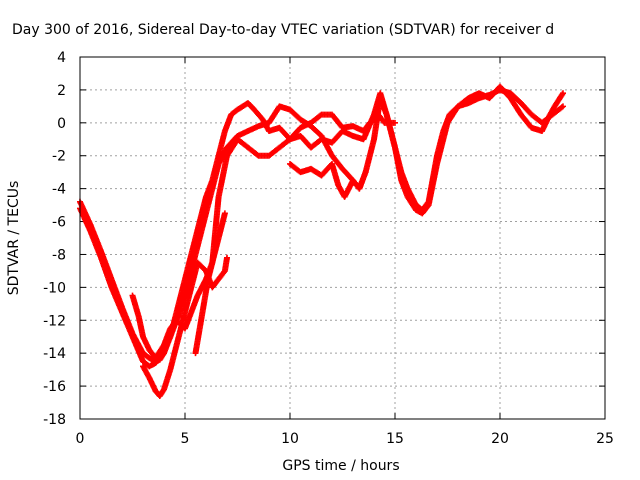  What do you see at coordinates (290, 439) in the screenshot?
I see `x-tick-label: 10` at bounding box center [290, 439].